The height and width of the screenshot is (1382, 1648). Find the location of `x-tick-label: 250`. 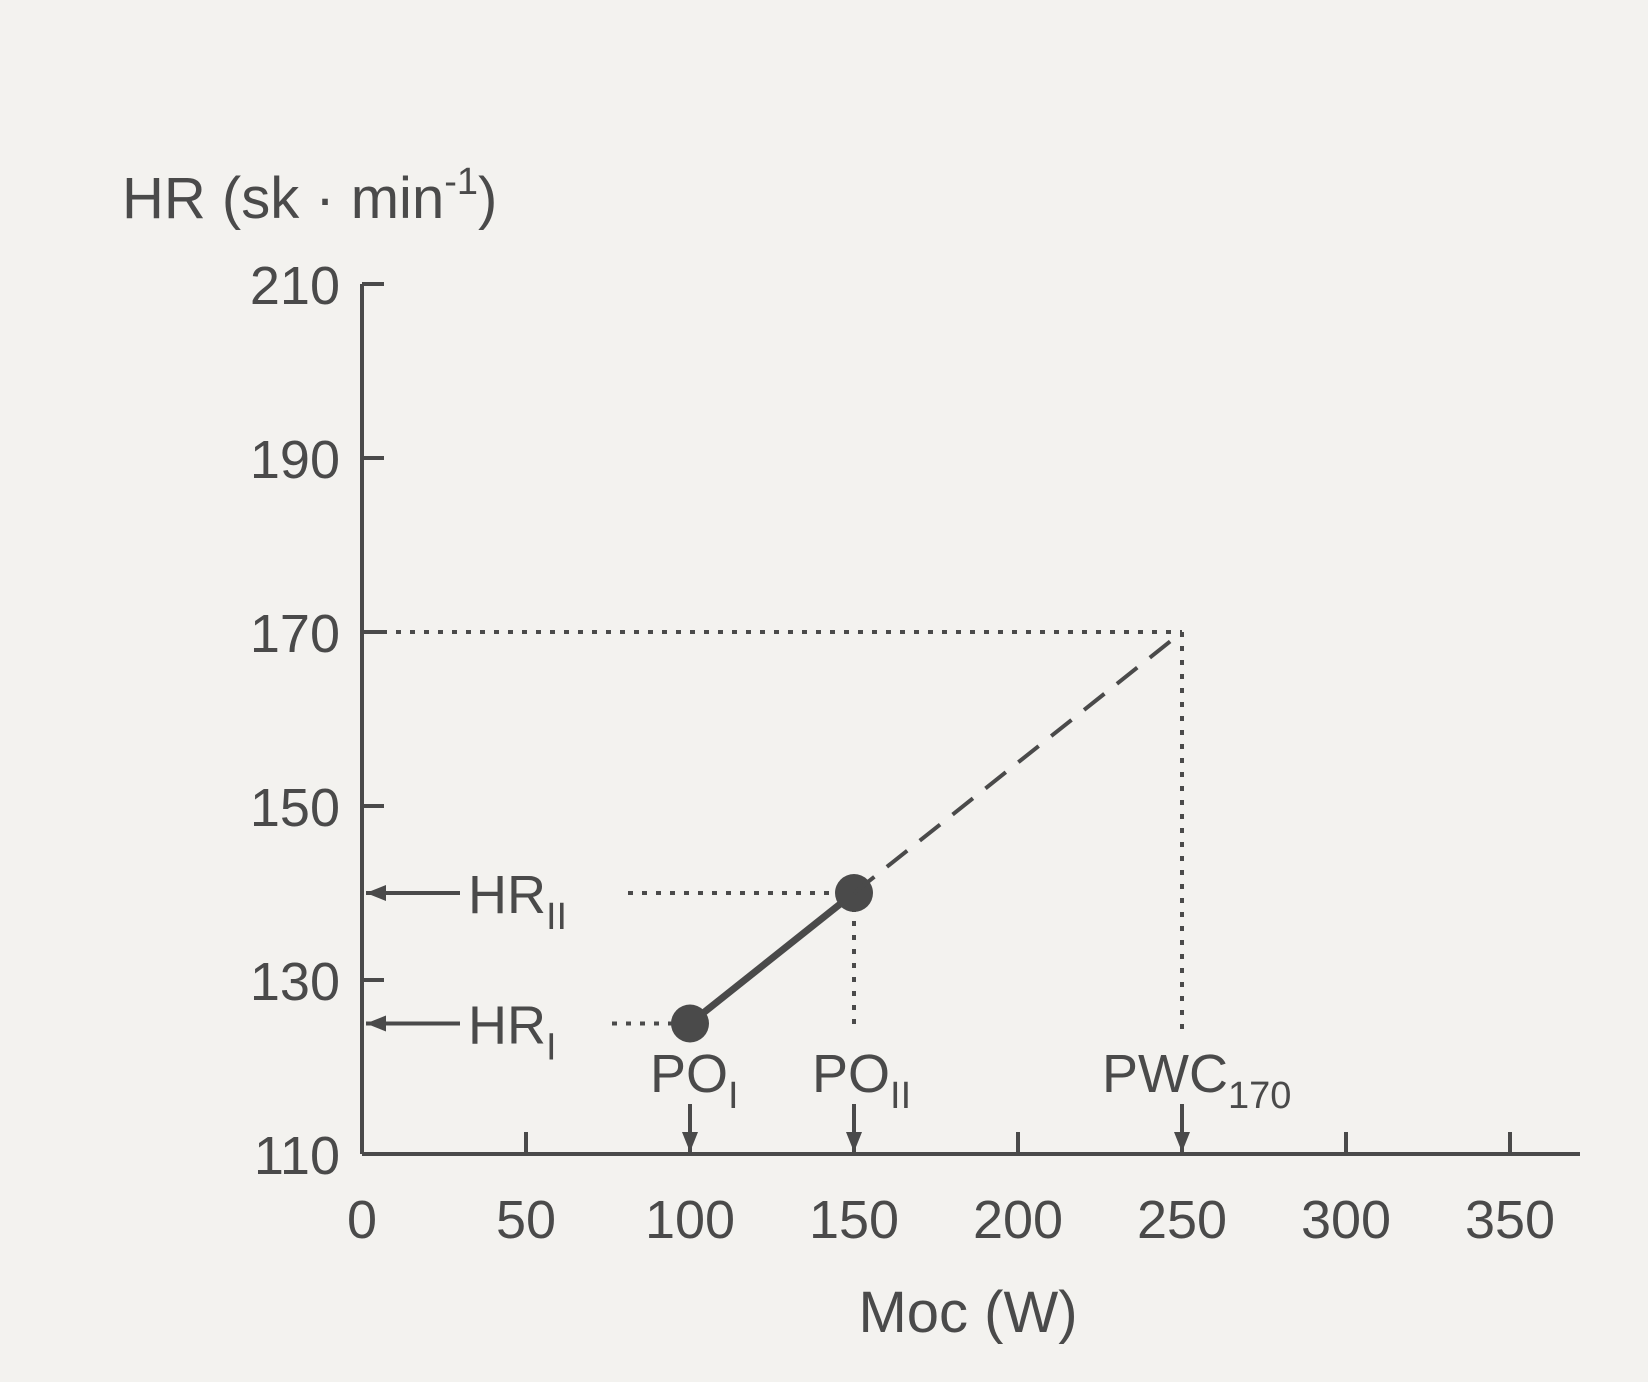

x-tick-label: 250 is located at coordinates (1182, 1220).